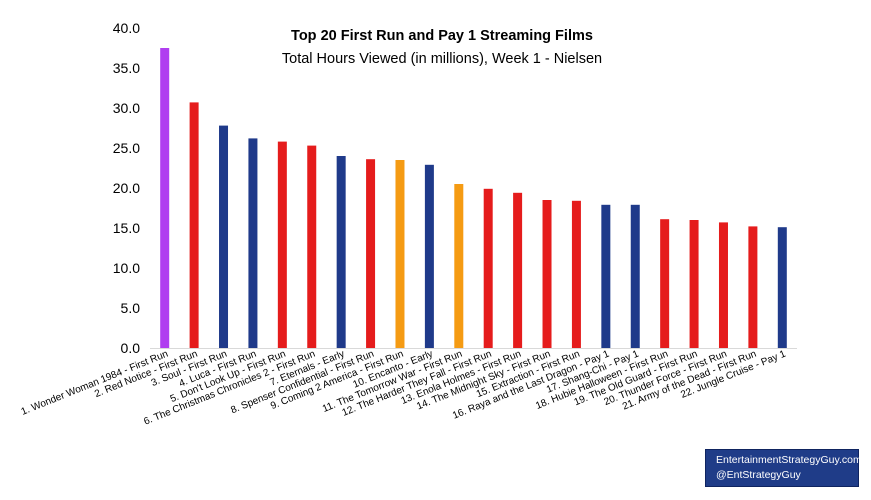  What do you see at coordinates (126, 108) in the screenshot?
I see `y-tick-label: 30.0` at bounding box center [126, 108].